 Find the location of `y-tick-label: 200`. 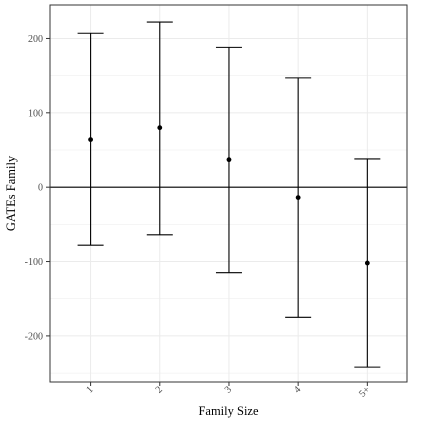

y-tick-label: 200 is located at coordinates (35, 39).